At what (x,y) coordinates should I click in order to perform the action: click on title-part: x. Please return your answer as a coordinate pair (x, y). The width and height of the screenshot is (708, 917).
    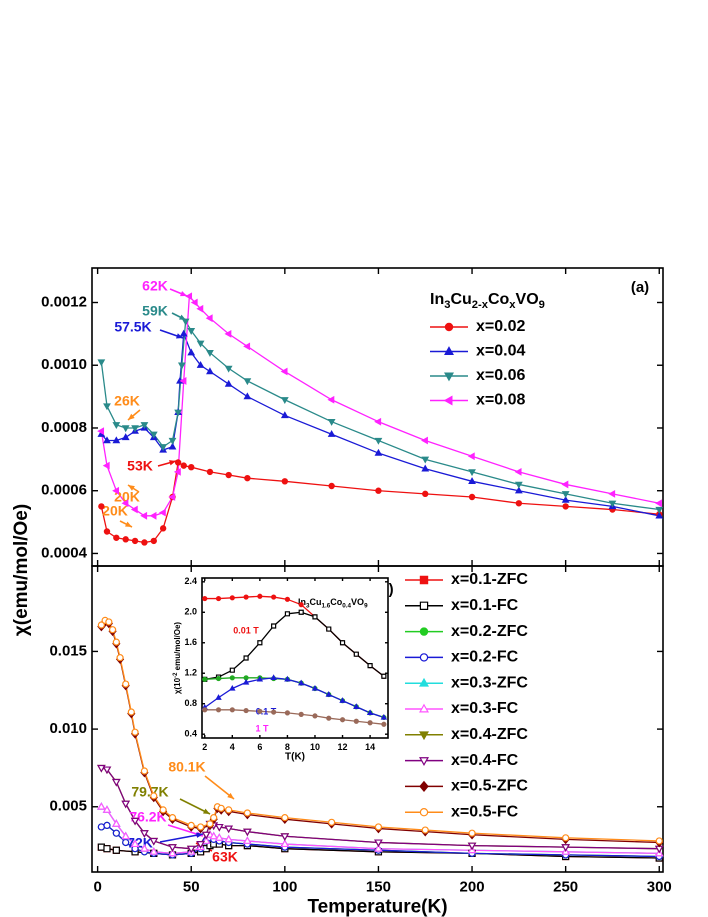
    Looking at the image, I should click on (512, 305).